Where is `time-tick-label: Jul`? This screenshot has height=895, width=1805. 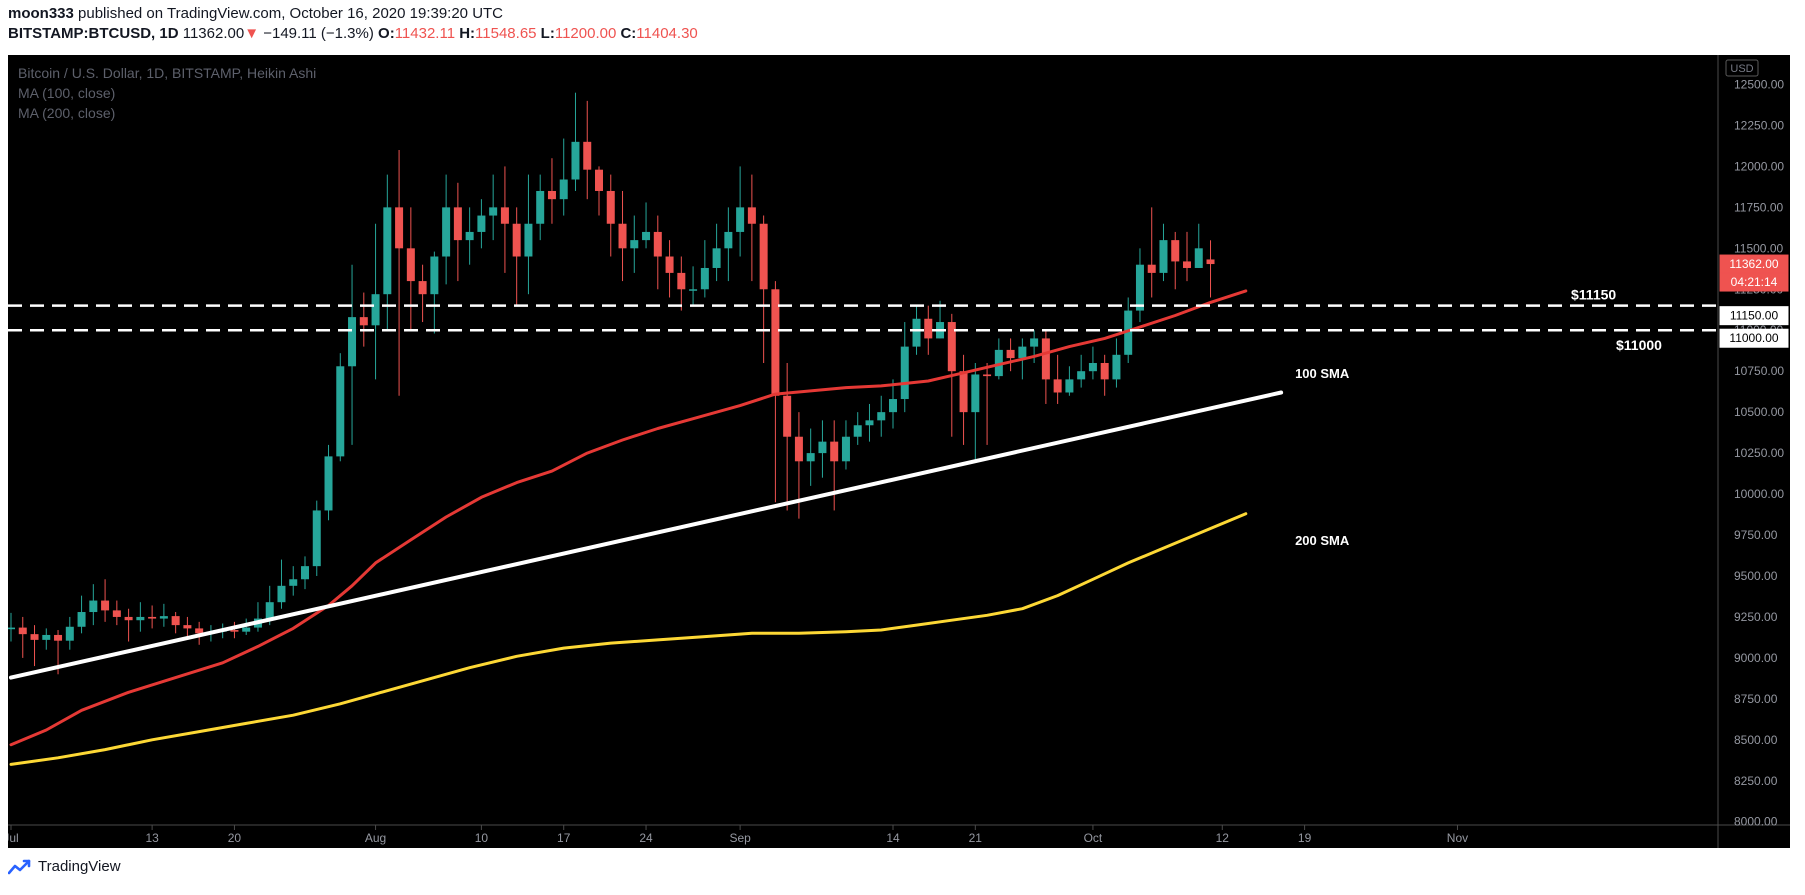 time-tick-label: Jul is located at coordinates (13, 838).